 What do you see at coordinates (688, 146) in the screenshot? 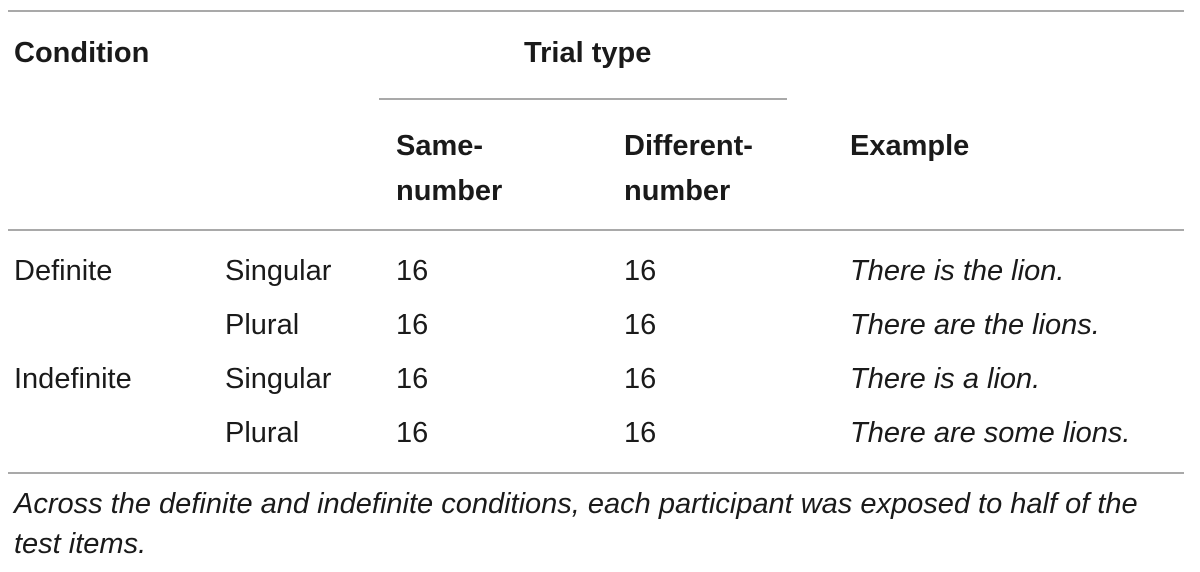
I see `header-different-number-line1: Different-` at bounding box center [688, 146].